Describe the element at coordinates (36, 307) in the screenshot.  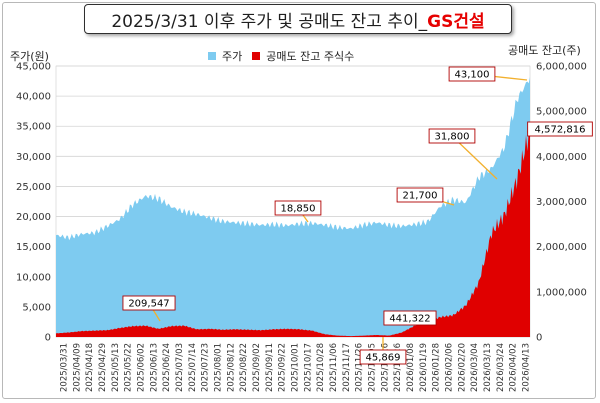
I see `y-left-tick-label: 5,000` at that location.